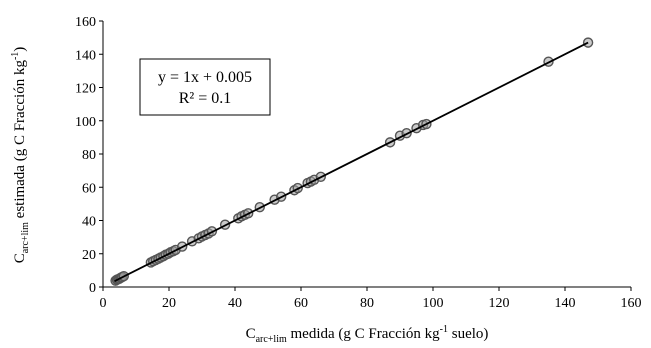 The height and width of the screenshot is (348, 651). I want to click on x-tick-label: 120, so click(499, 303).